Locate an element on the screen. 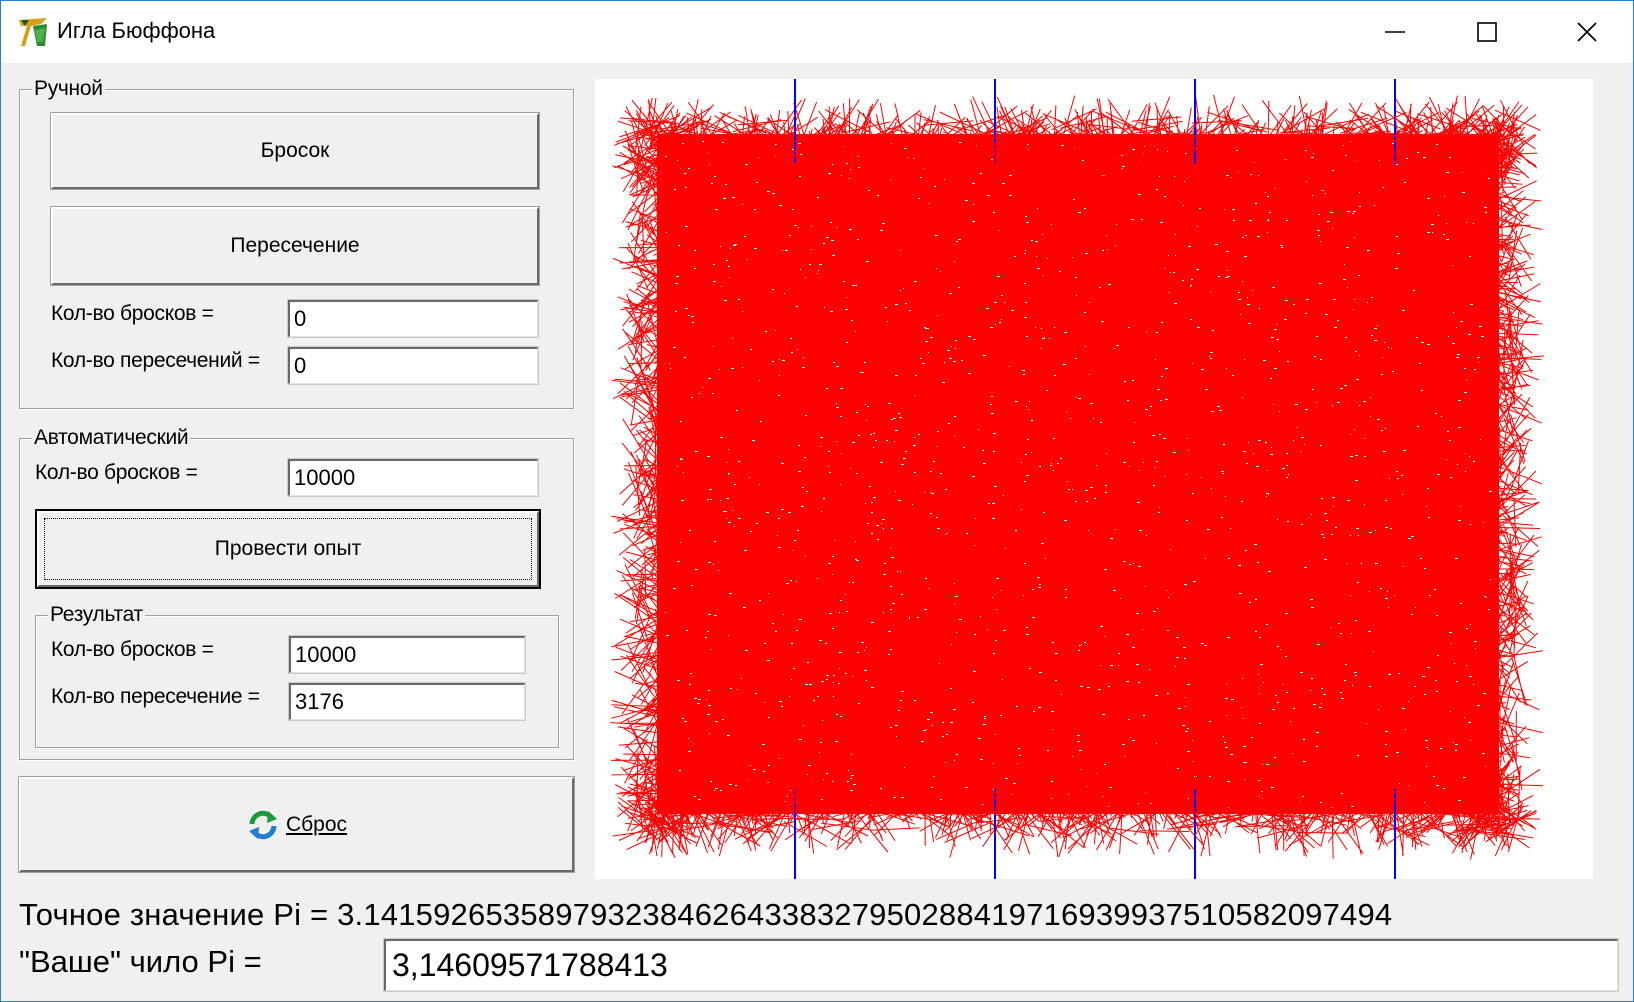 This screenshot has width=1634, height=1002. result-group-title: Результат is located at coordinates (96, 615).